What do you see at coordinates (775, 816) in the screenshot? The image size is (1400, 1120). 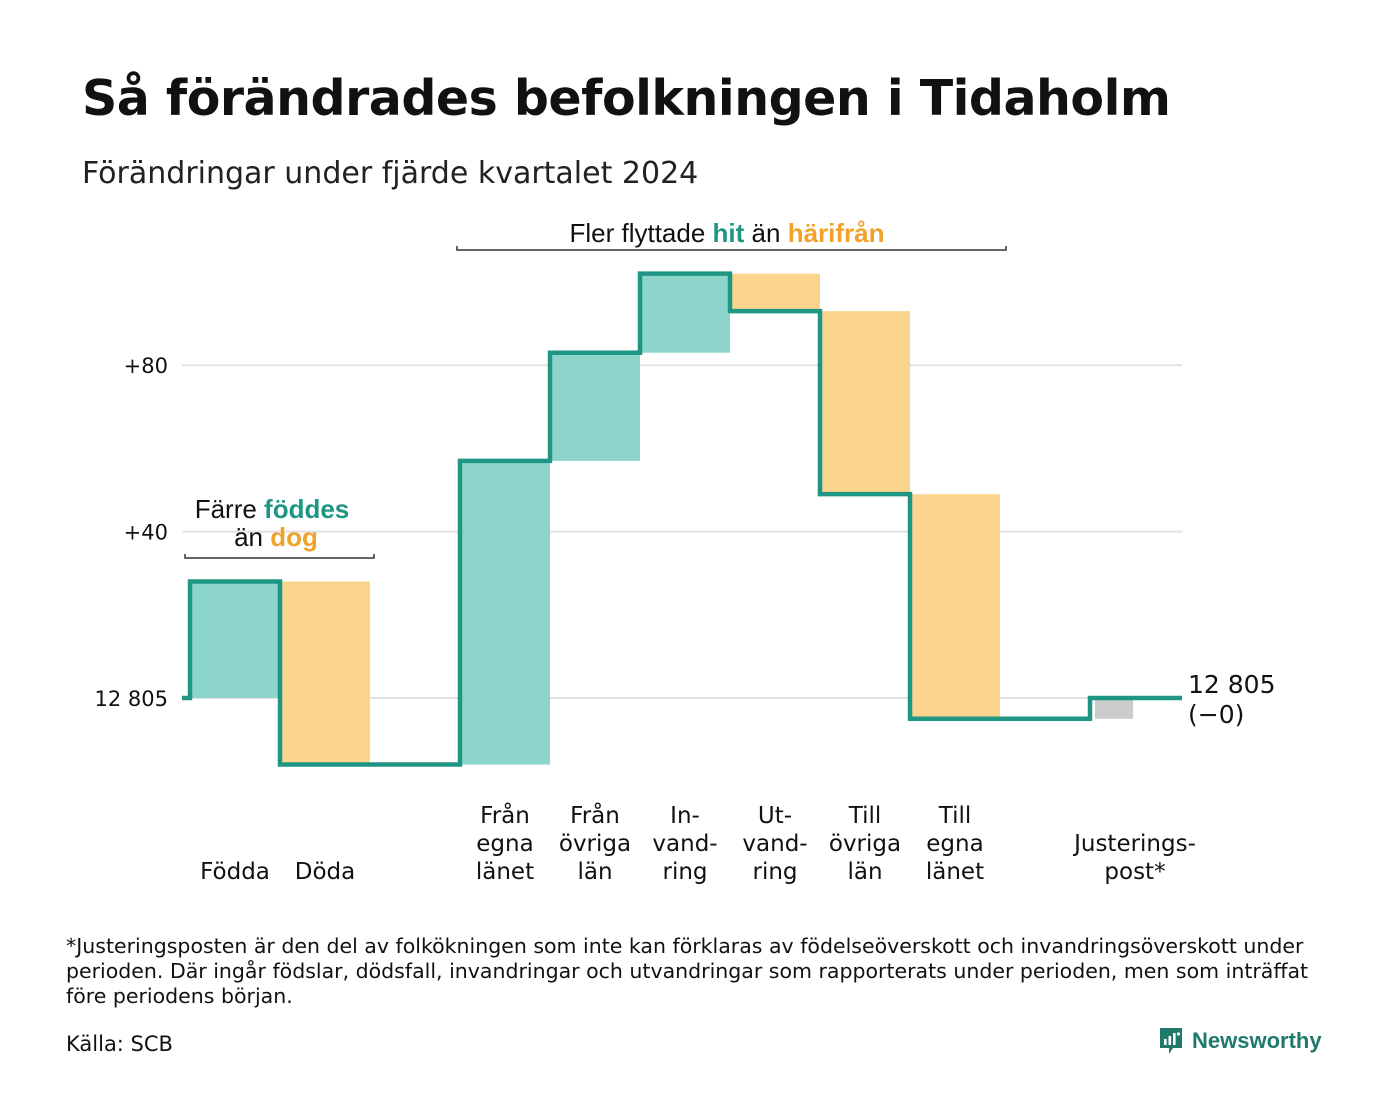 I see `x-category-label: Ut-` at bounding box center [775, 816].